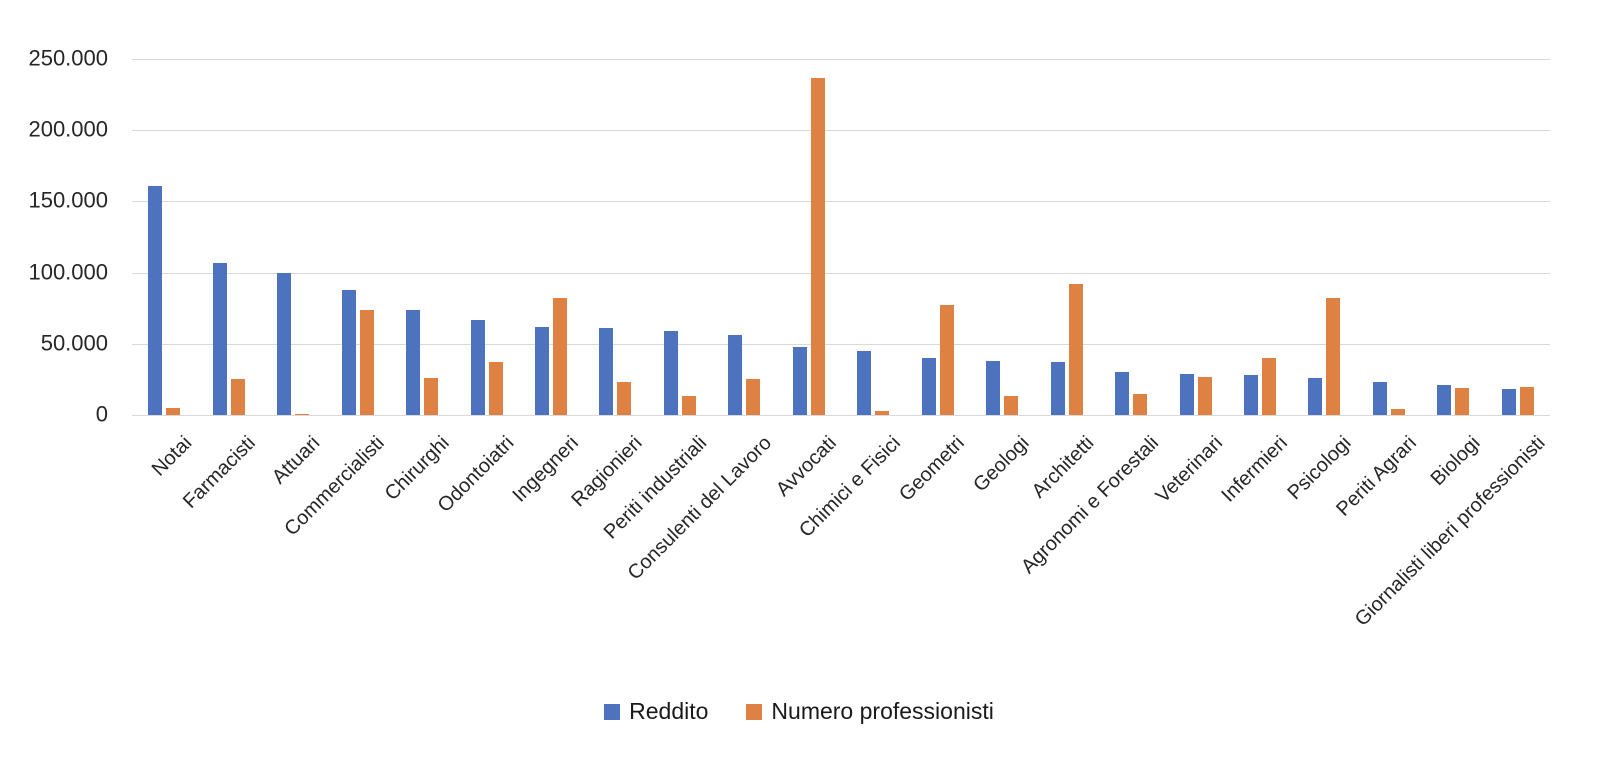  Describe the element at coordinates (296, 460) in the screenshot. I see `x-category-label: Attuari` at that location.